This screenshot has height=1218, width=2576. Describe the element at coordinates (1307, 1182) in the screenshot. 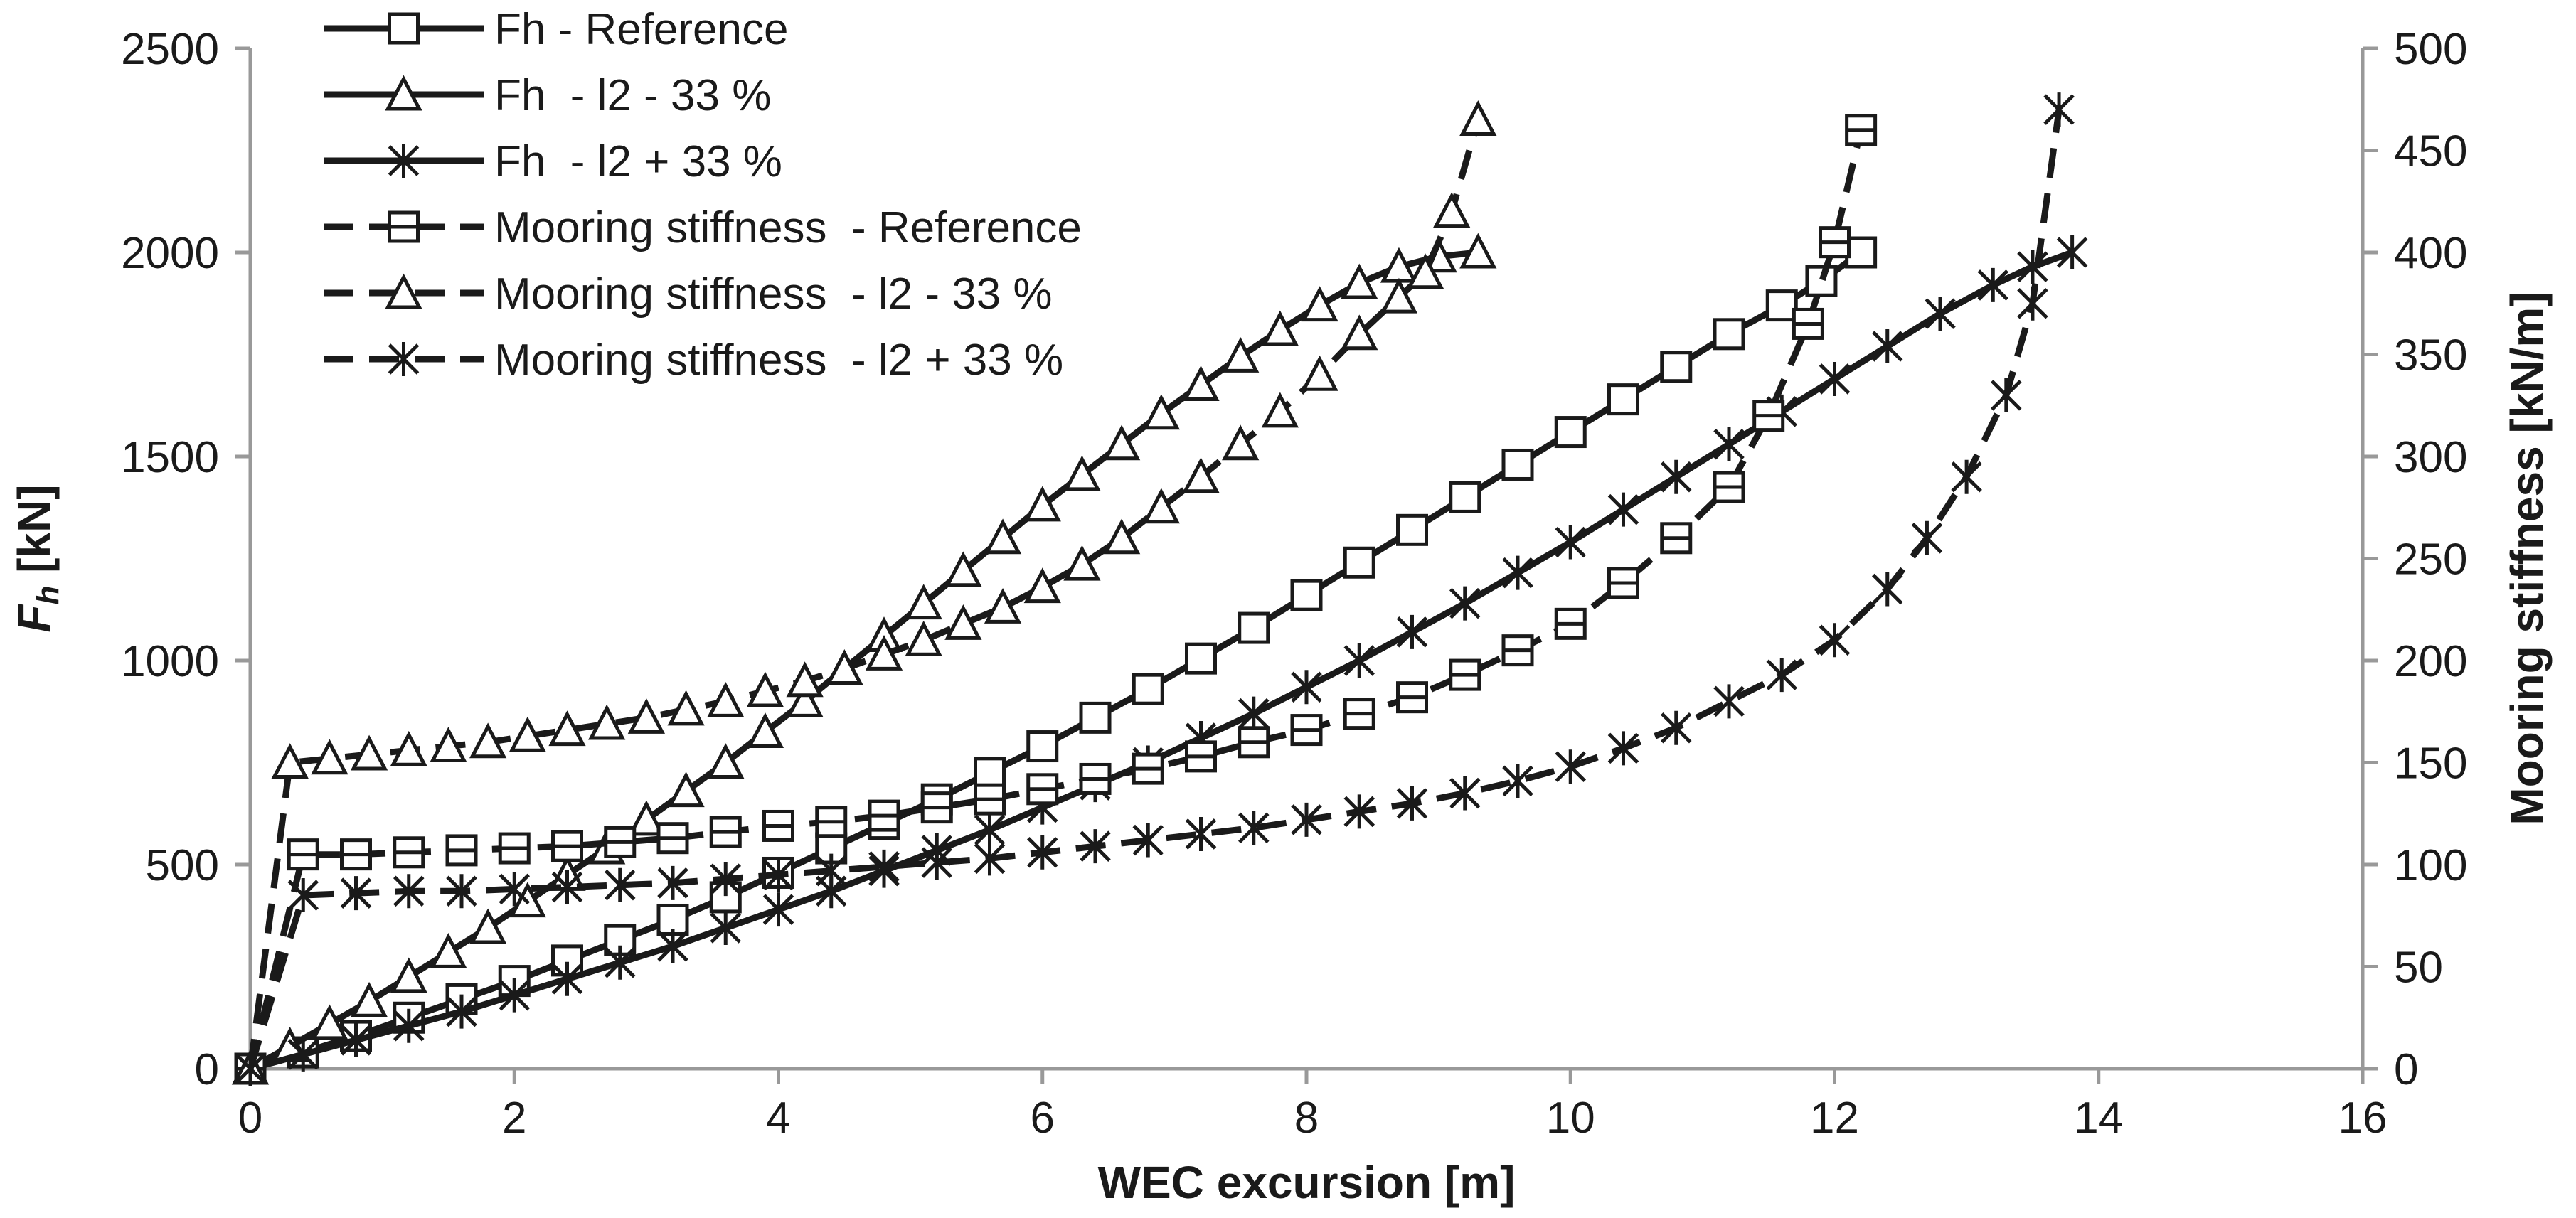

I see `x-axis-title: WEC excursion [m]` at that location.